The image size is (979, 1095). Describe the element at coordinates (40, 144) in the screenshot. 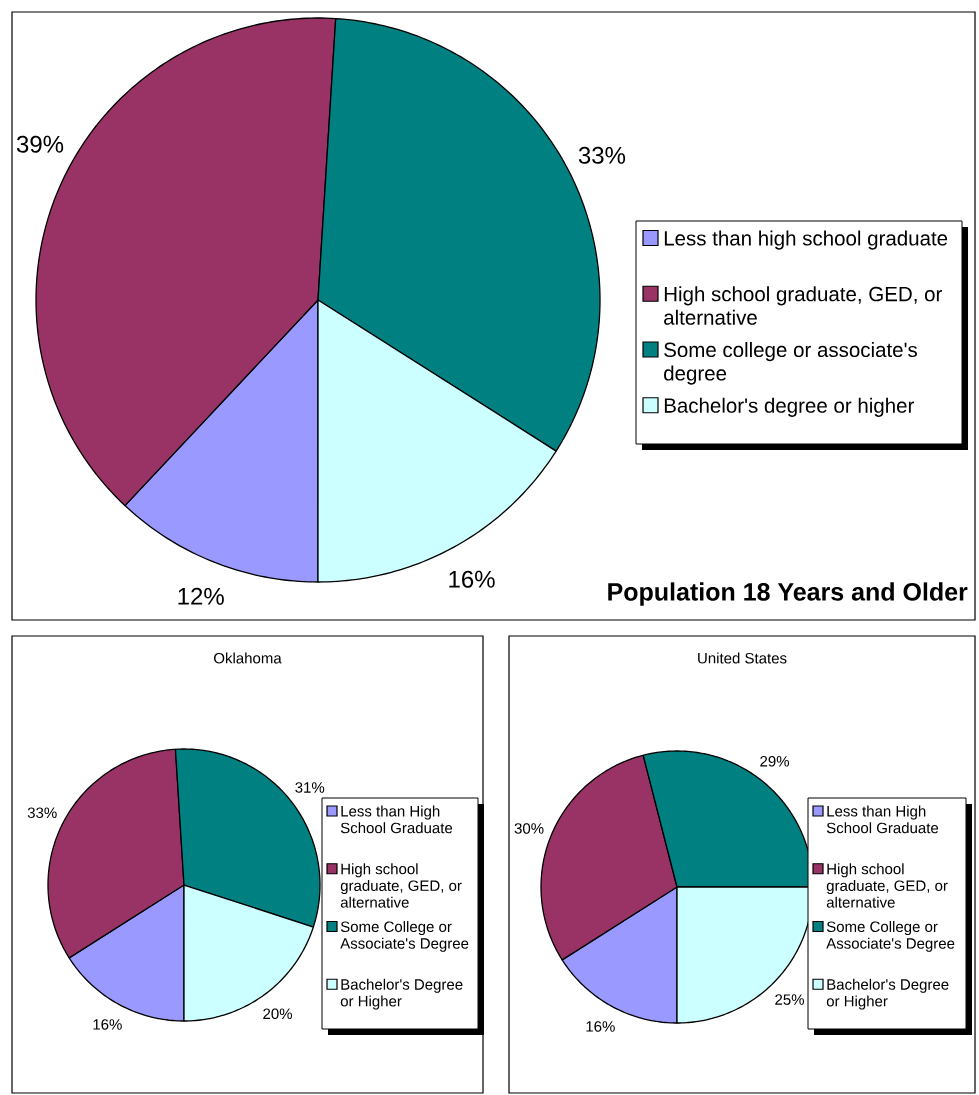

I see `data-label: 39%` at that location.